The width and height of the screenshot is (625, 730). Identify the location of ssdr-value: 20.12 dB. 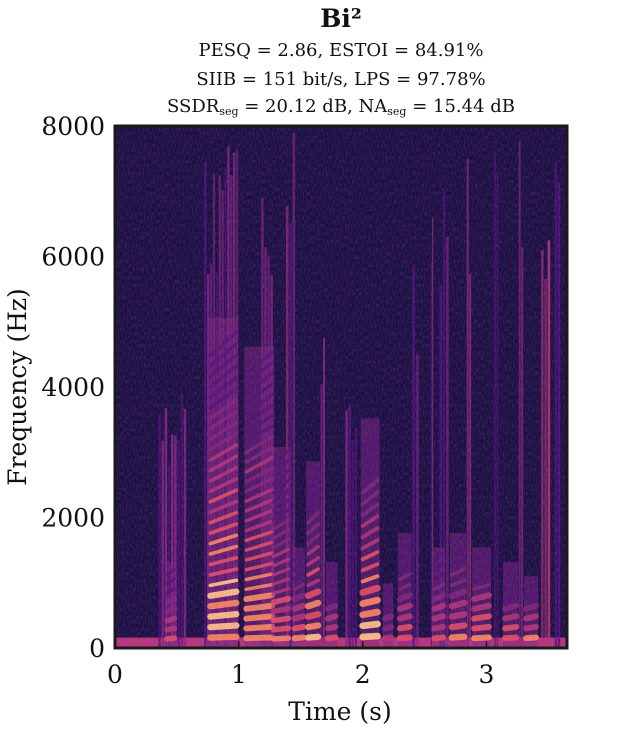
(306, 106).